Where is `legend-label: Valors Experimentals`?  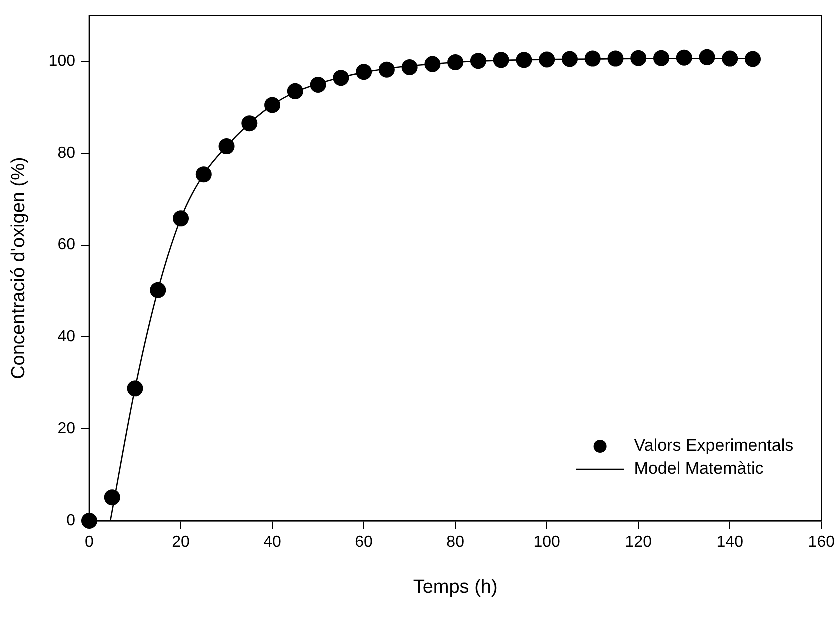
legend-label: Valors Experimentals is located at coordinates (714, 446).